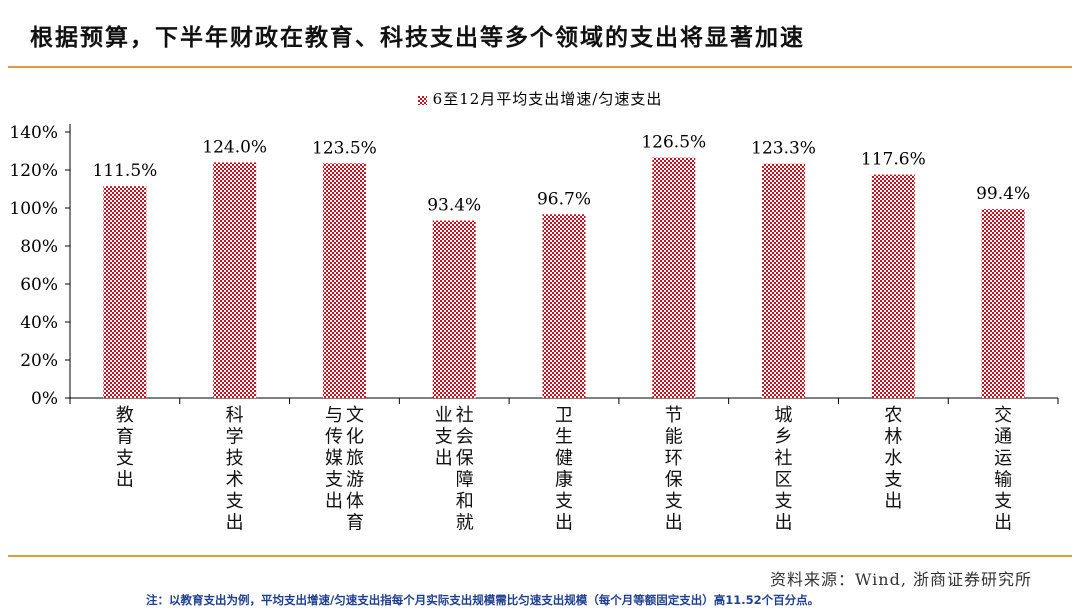 The width and height of the screenshot is (1080, 612). I want to click on chart-title: 根据预算，下半年财政在教育、科技支出等多个领域的支出将显著加速, so click(417, 38).